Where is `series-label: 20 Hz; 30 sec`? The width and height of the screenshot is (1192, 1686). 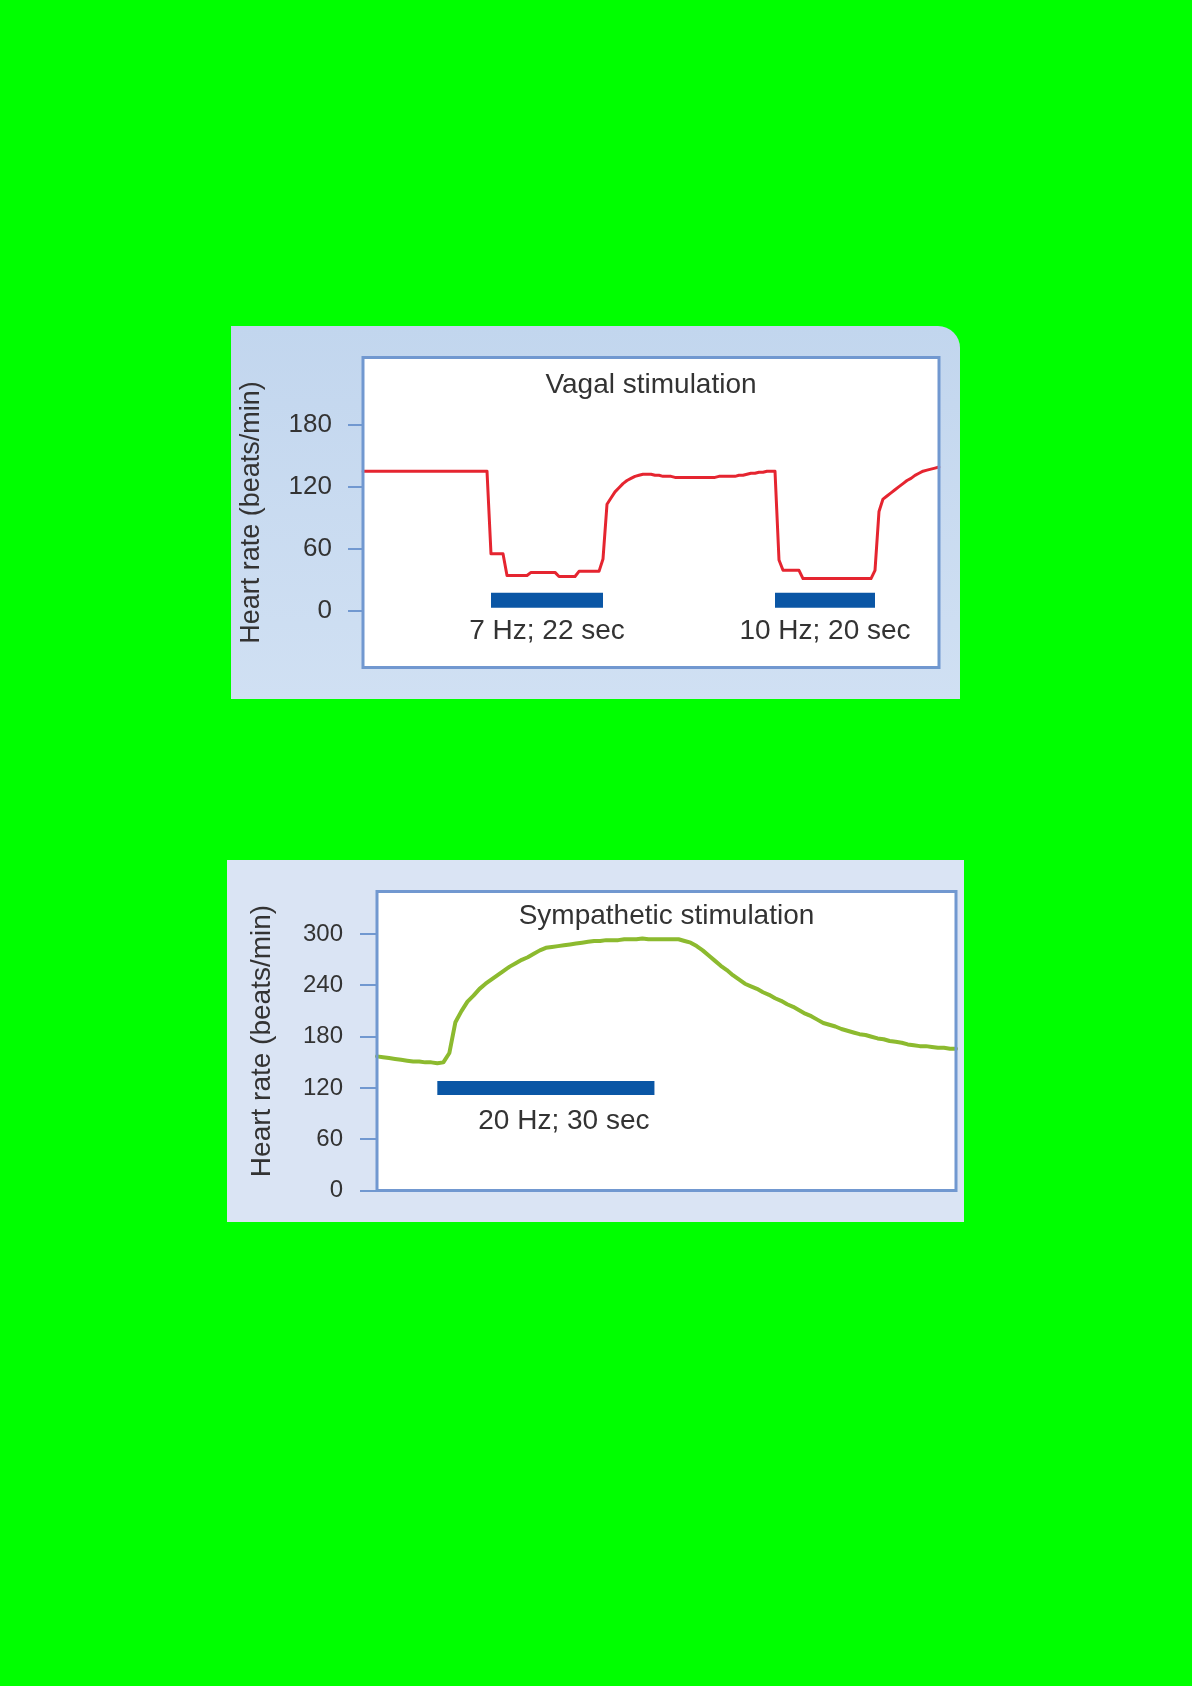 series-label: 20 Hz; 30 sec is located at coordinates (564, 1119).